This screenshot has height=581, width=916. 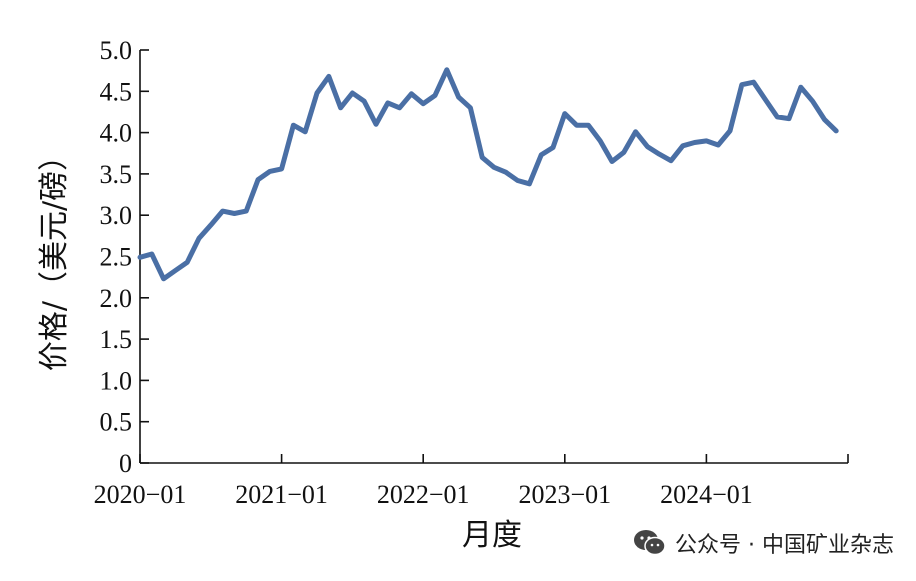 I want to click on watermark-text: 公众号 · 中国矿业杂志, so click(x=784, y=545).